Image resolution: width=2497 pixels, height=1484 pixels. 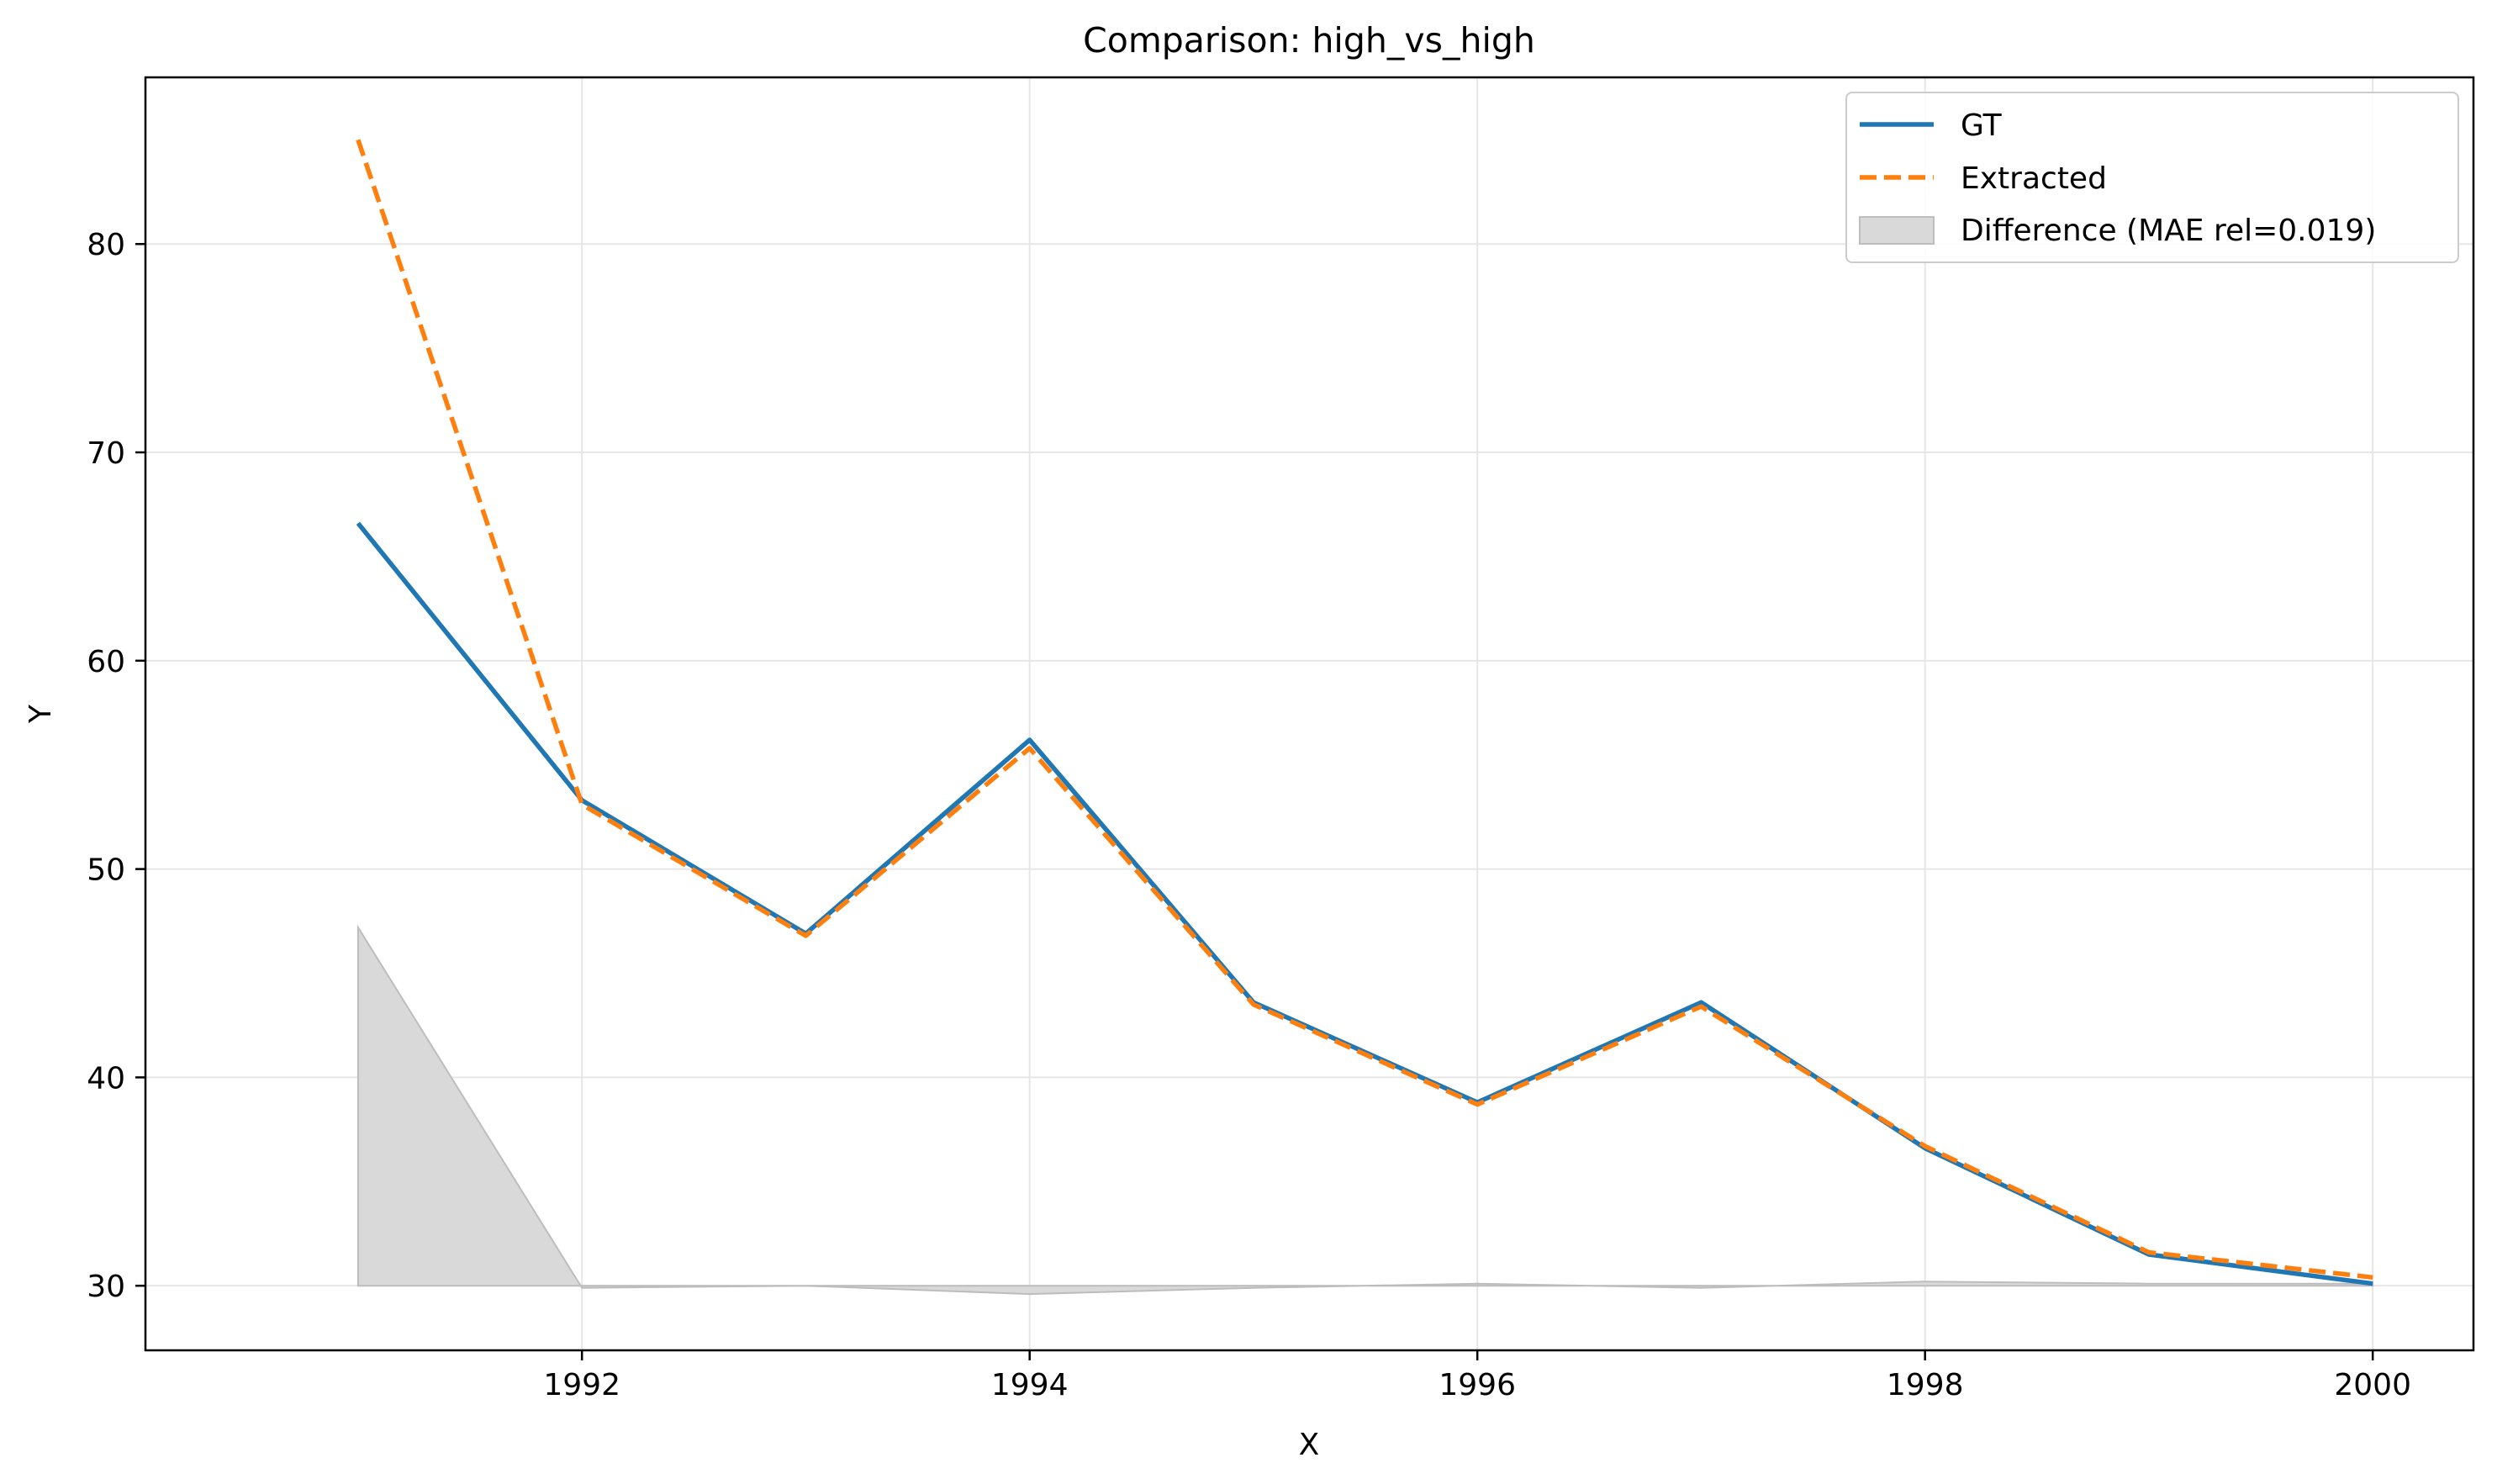 What do you see at coordinates (1309, 1445) in the screenshot?
I see `x-axis-label: X` at bounding box center [1309, 1445].